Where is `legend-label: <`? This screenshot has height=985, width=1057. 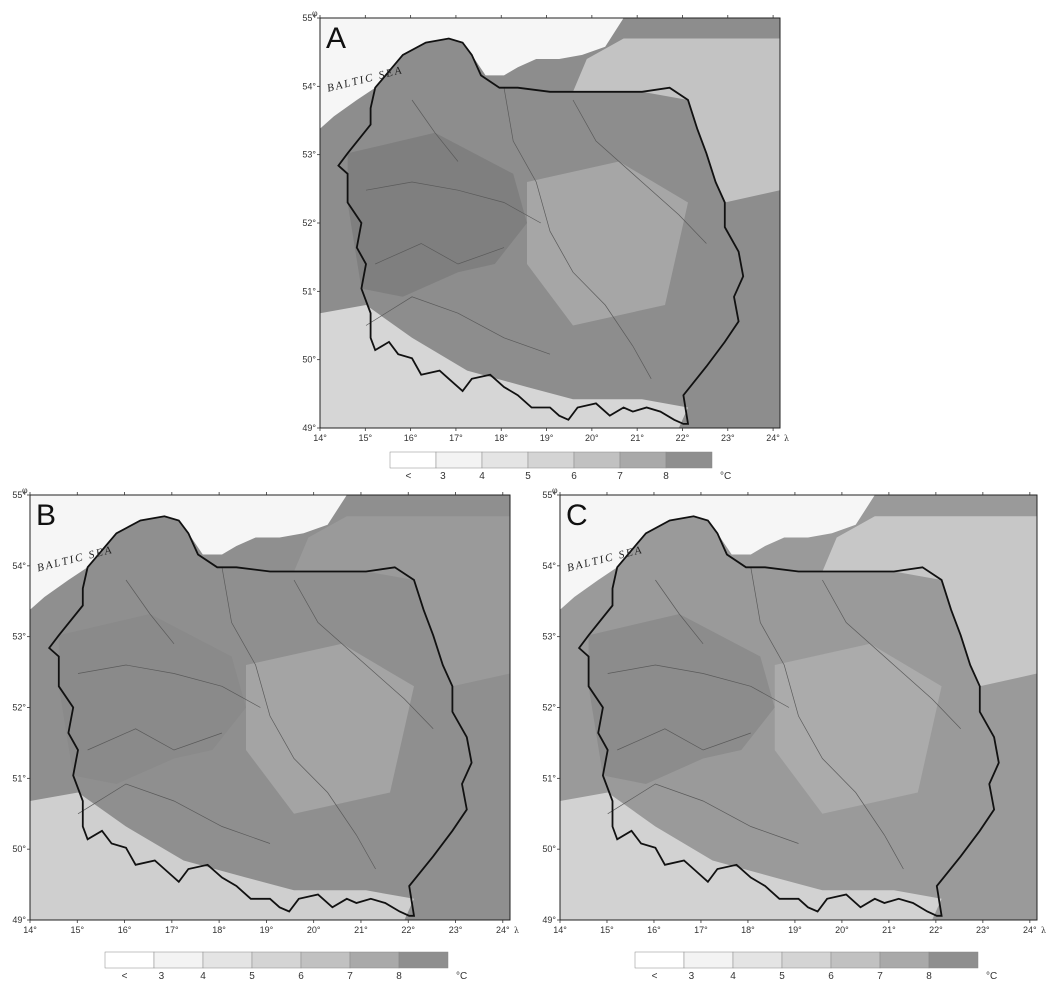
legend-label: < is located at coordinates (655, 976).